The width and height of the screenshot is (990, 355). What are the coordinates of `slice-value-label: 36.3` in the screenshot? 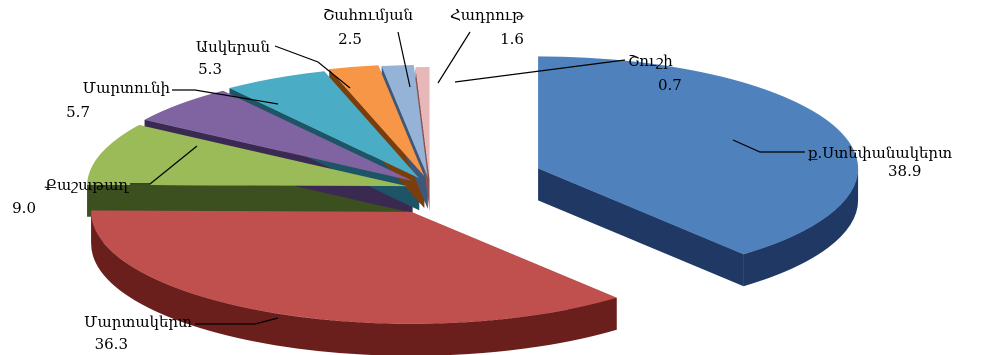 It's located at (111, 344).